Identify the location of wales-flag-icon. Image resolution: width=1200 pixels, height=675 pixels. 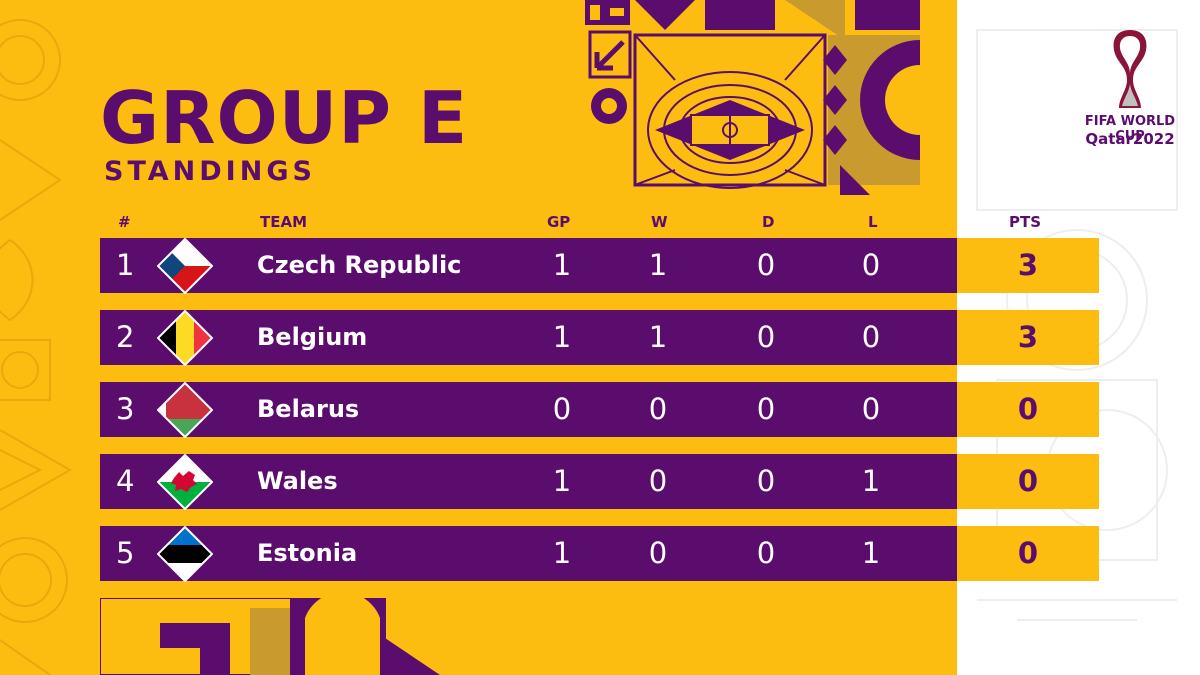
(185, 482).